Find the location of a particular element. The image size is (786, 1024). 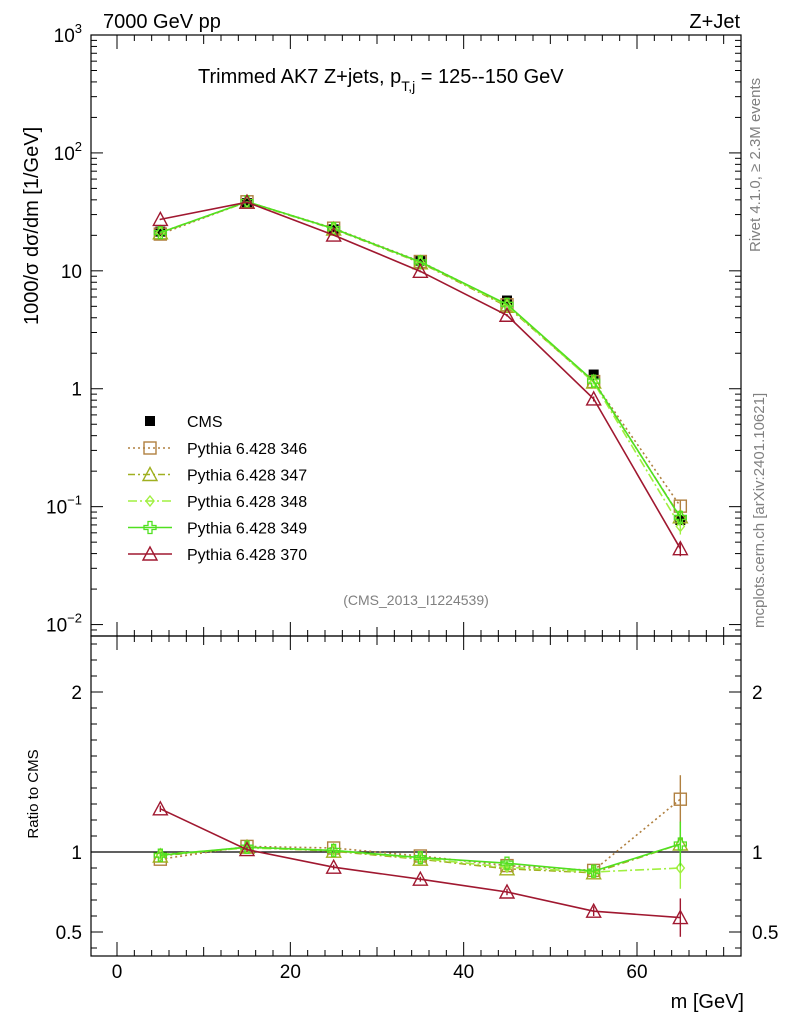

y-tick-label: 10 is located at coordinates (71, 272).